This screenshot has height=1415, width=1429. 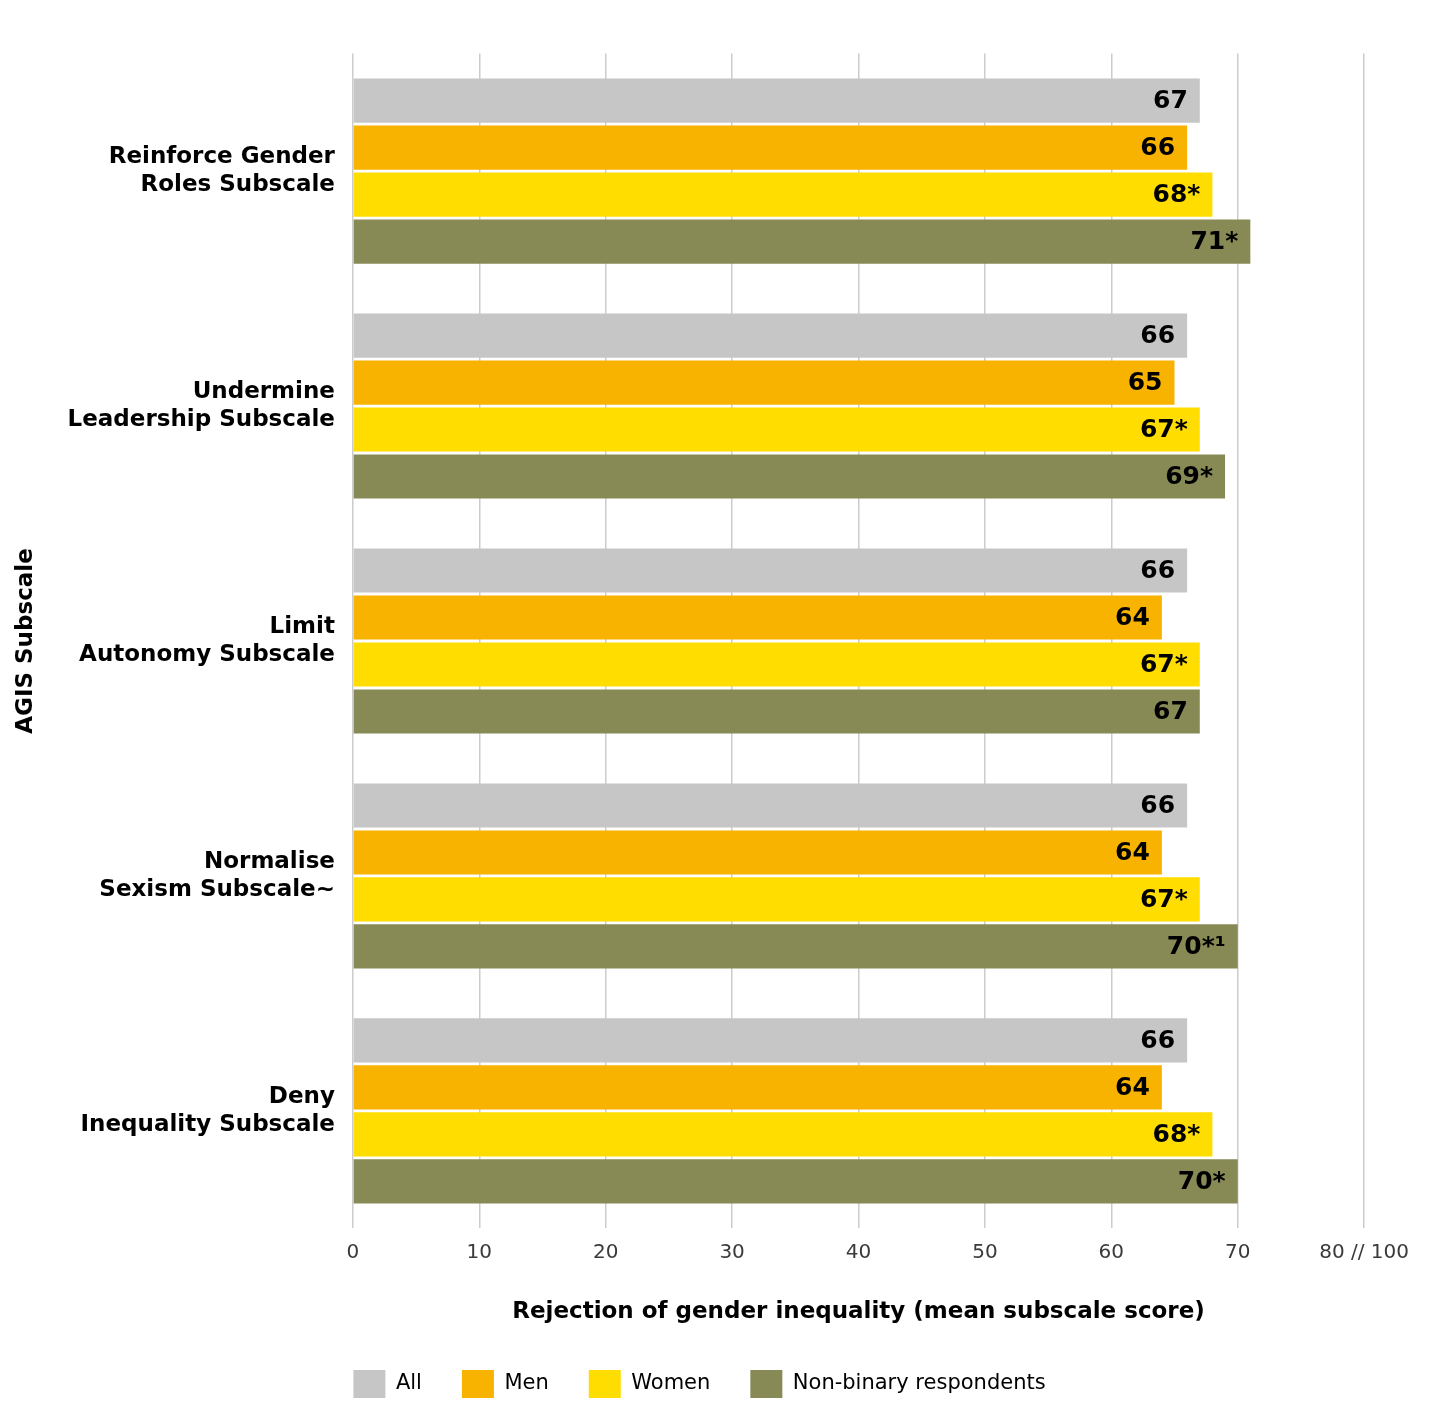 I want to click on x-tick-label: 70, so click(x=1237, y=1250).